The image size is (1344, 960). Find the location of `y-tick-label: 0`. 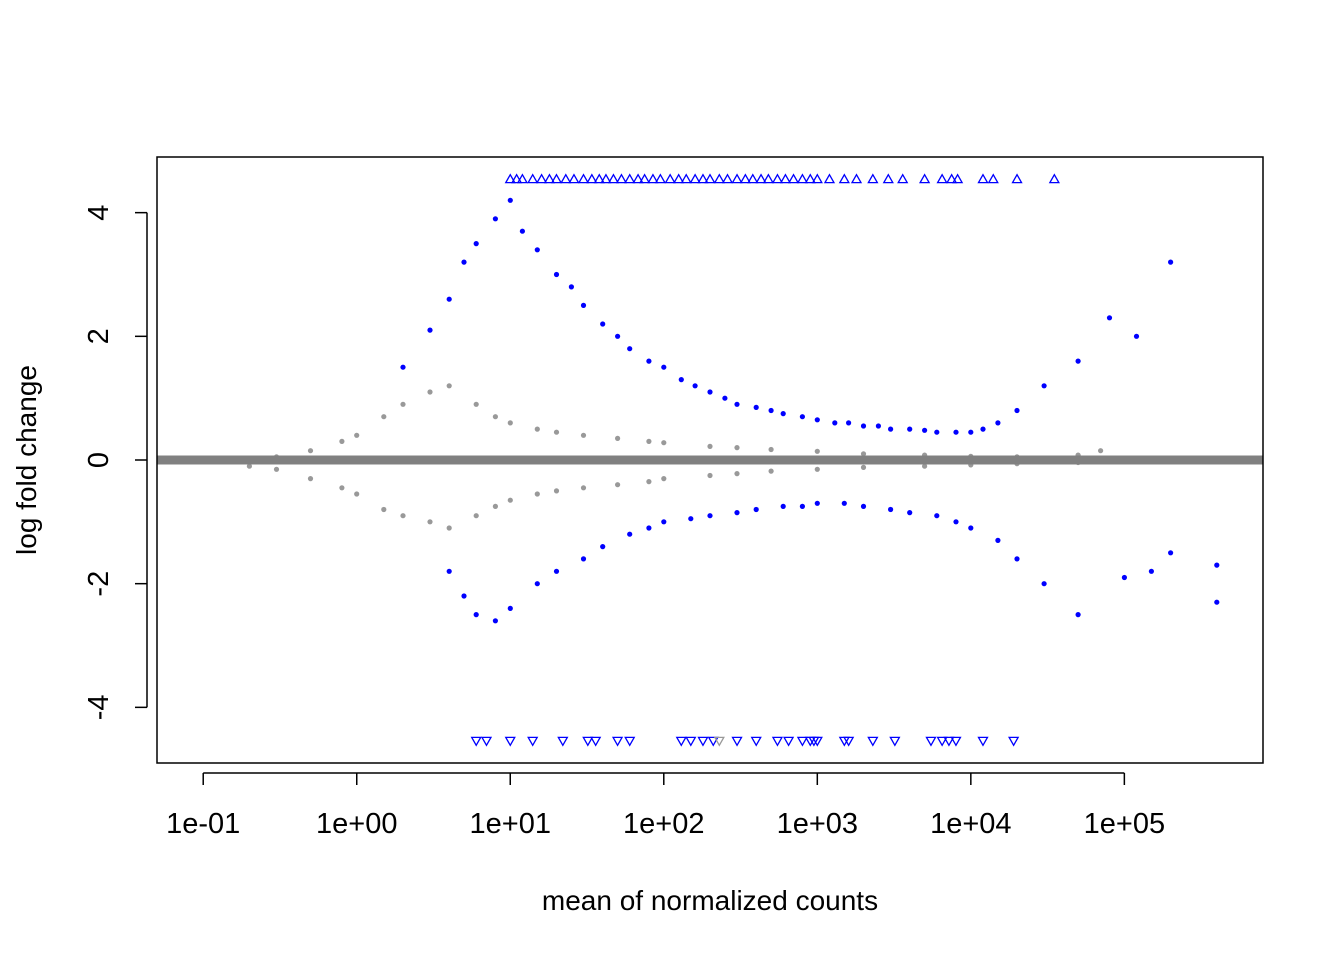

y-tick-label: 0 is located at coordinates (99, 460).